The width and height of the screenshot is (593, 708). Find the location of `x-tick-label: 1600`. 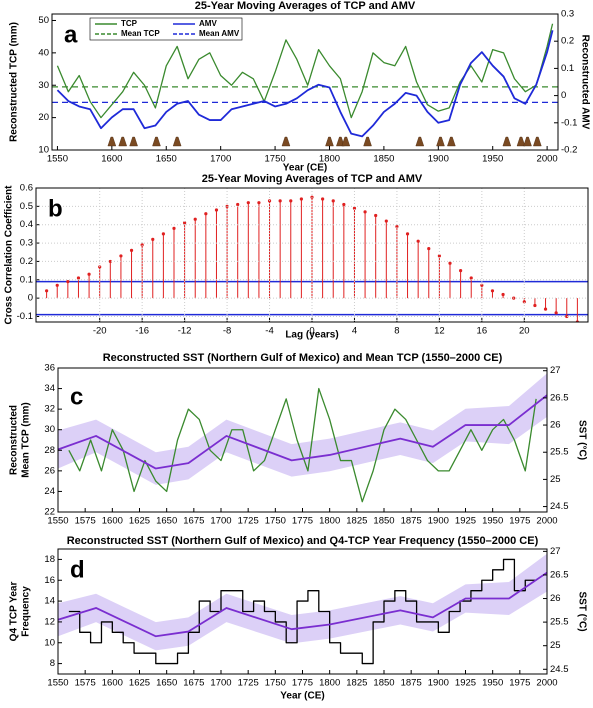

x-tick-label: 1600 is located at coordinates (111, 159).